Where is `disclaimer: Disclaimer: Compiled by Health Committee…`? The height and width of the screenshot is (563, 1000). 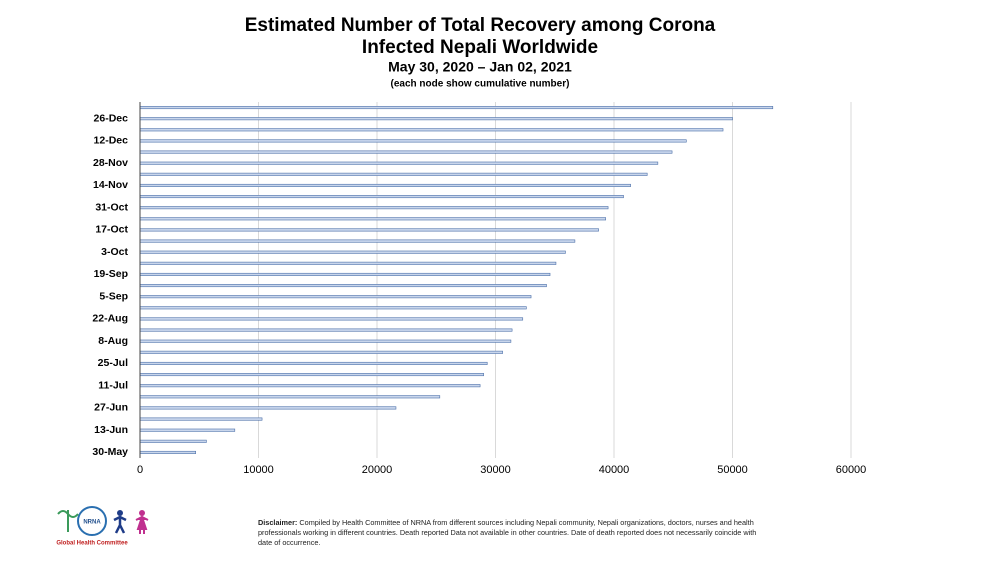
disclaimer: Disclaimer: Compiled by Health Committee… is located at coordinates (508, 533).